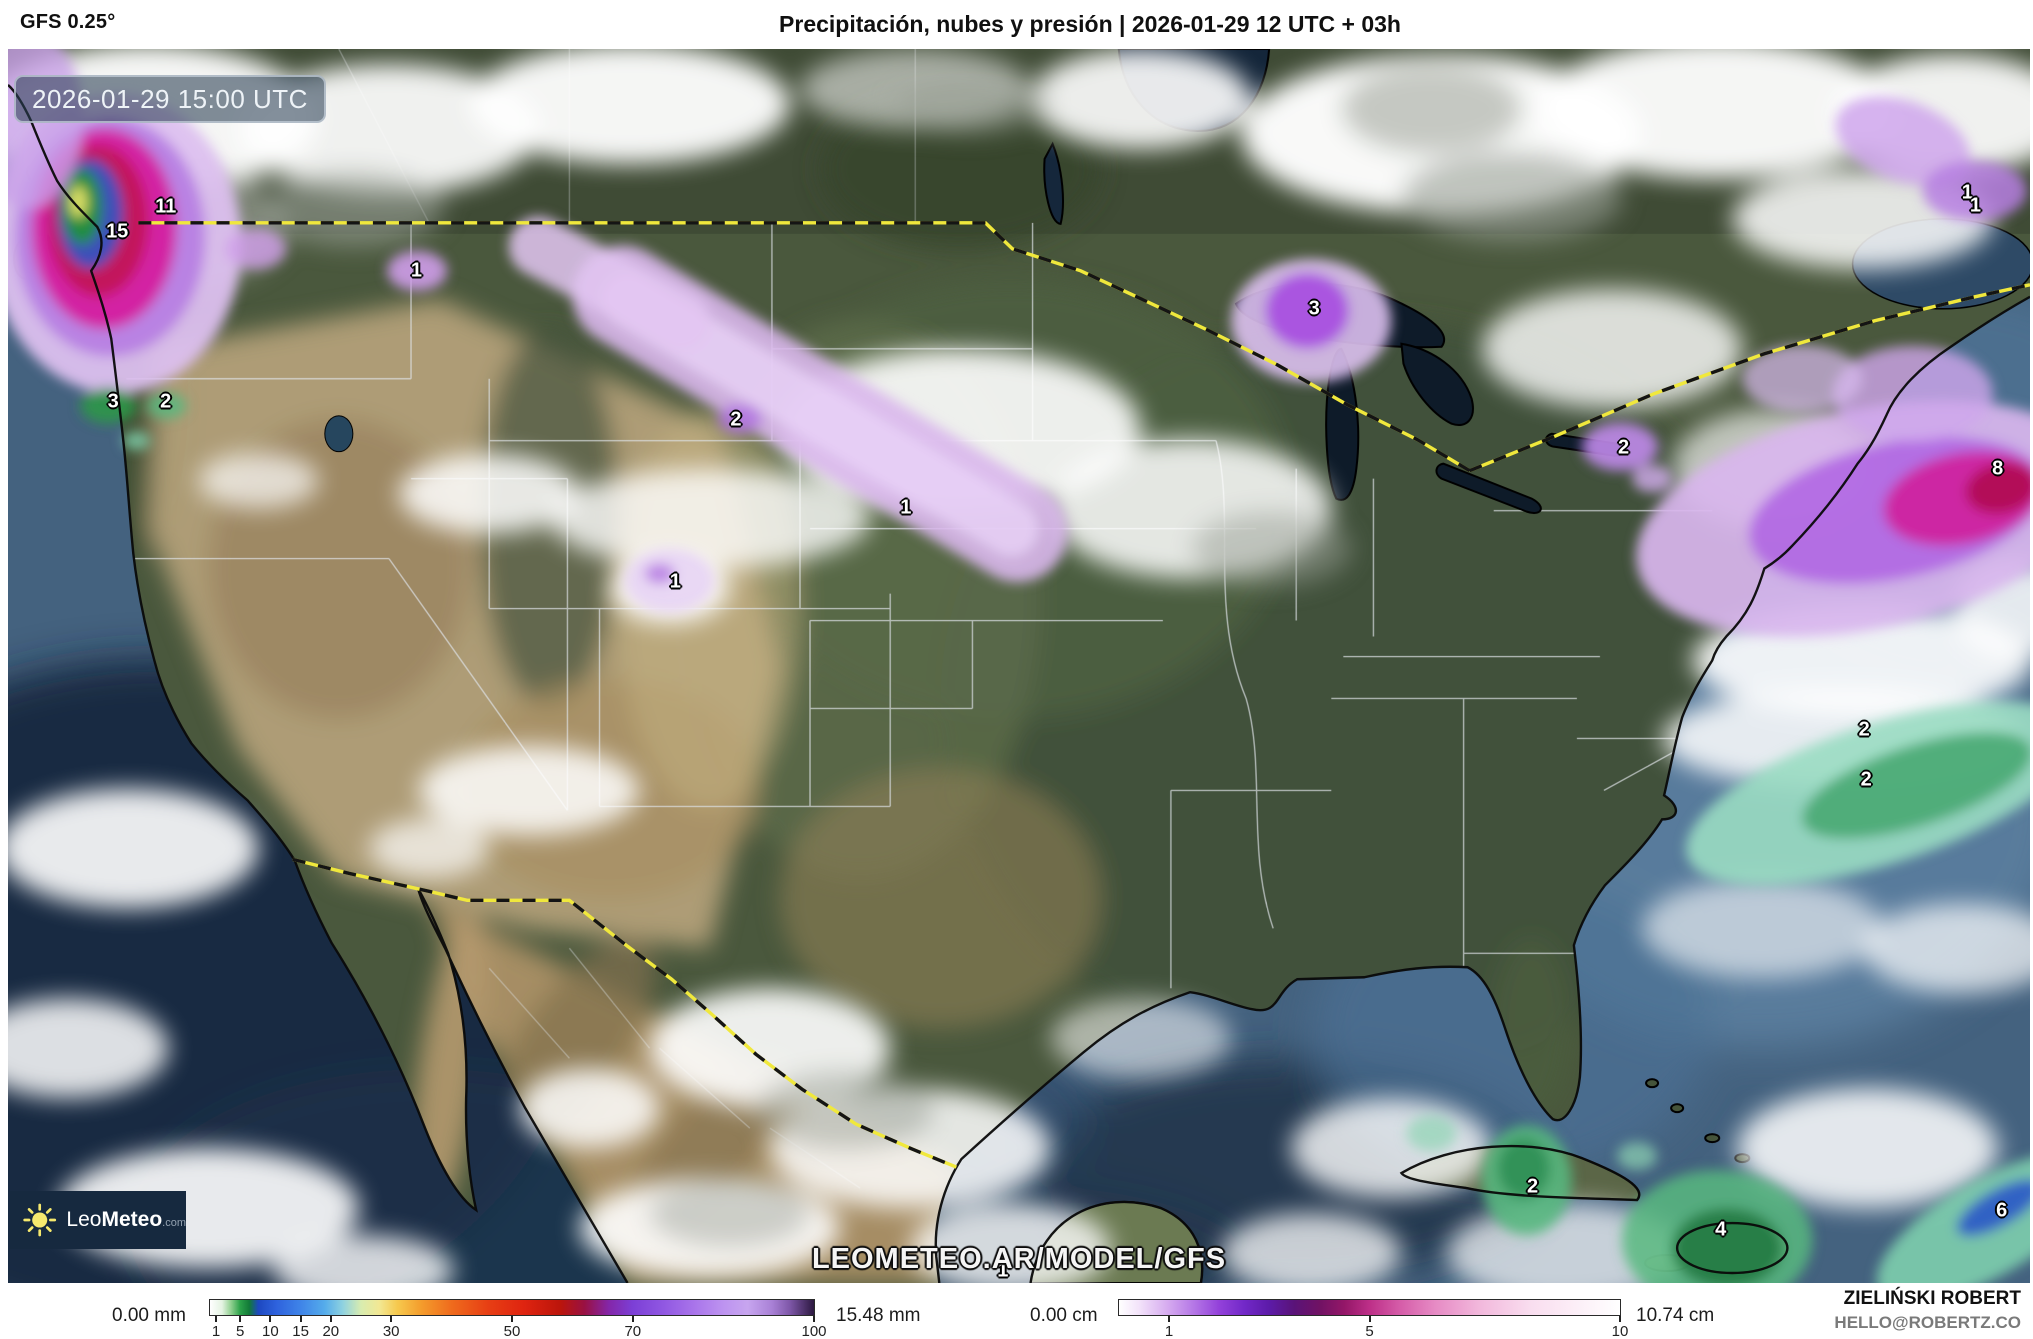  I want to click on precip-value-label: 6, so click(2002, 1210).